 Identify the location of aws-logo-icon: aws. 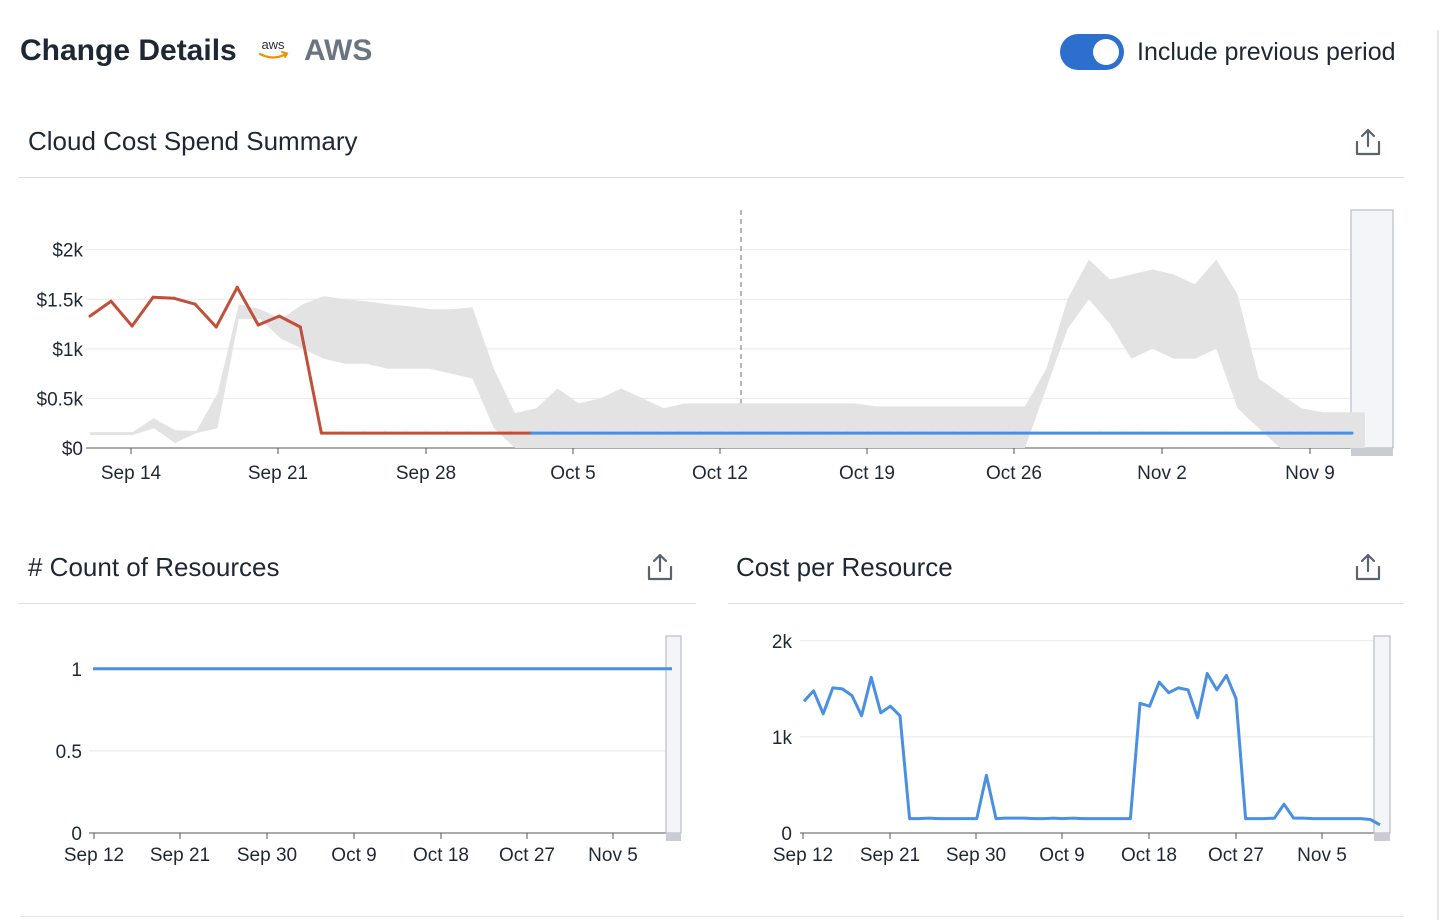
(273, 48).